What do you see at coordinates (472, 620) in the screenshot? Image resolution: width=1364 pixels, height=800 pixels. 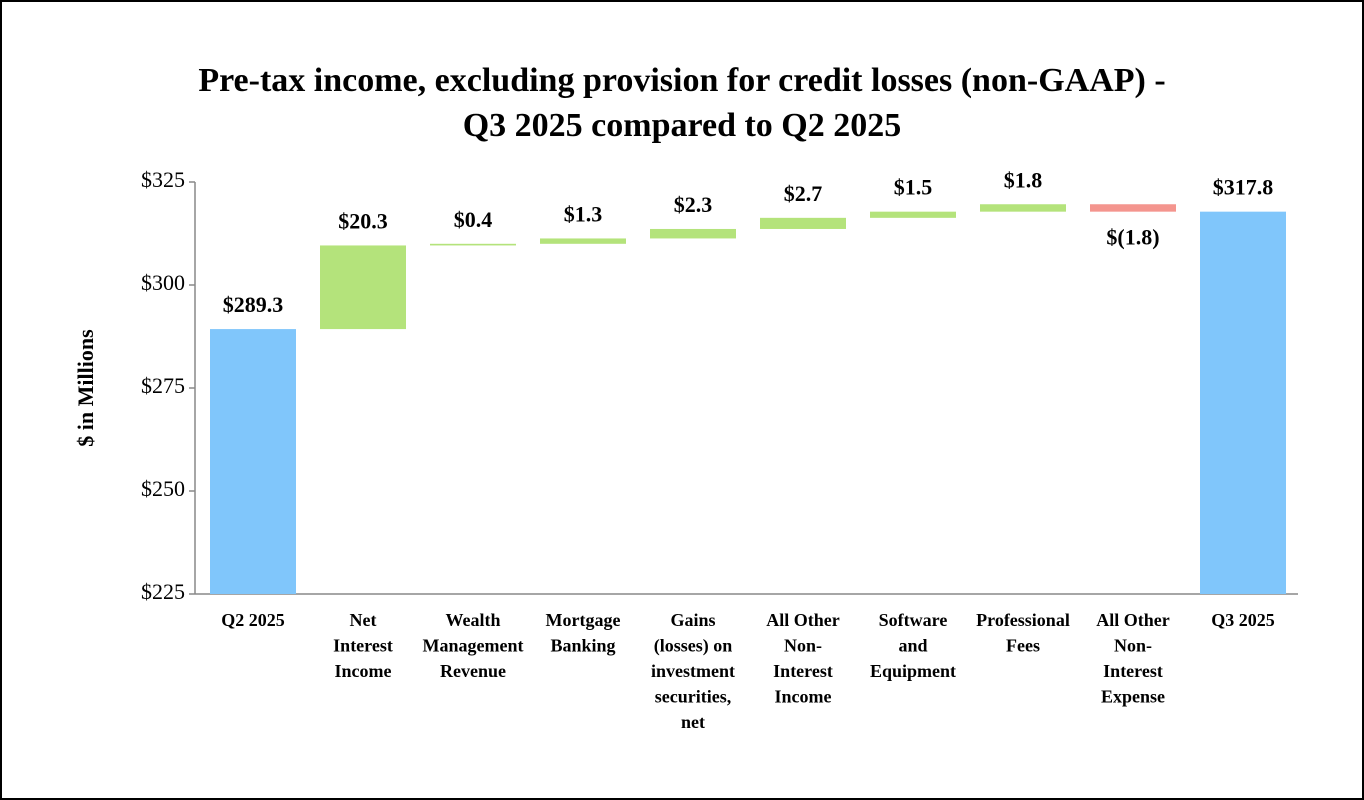 I see `x-tick-label: Wealth` at bounding box center [472, 620].